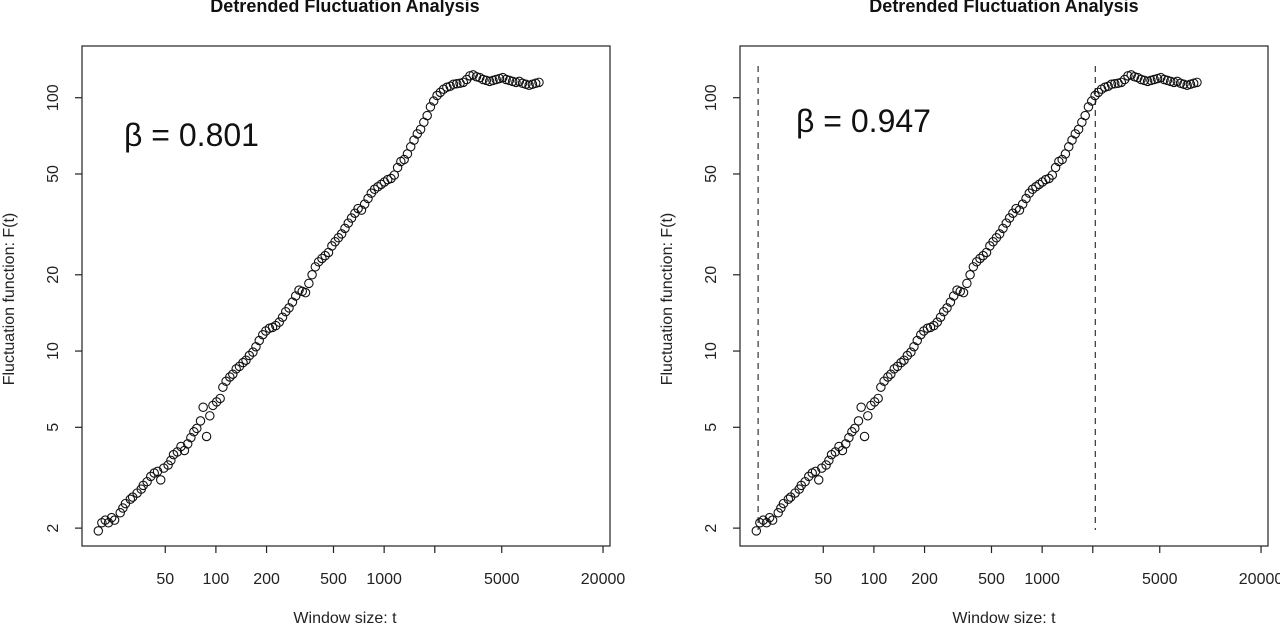  What do you see at coordinates (53, 275) in the screenshot?
I see `y-tick-label: 20` at bounding box center [53, 275].